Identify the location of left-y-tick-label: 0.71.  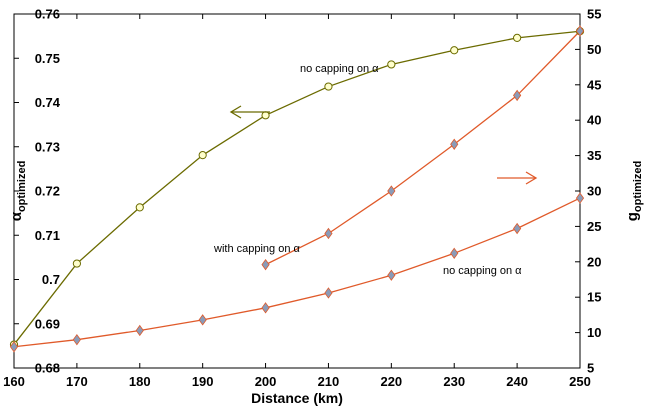
(47, 235).